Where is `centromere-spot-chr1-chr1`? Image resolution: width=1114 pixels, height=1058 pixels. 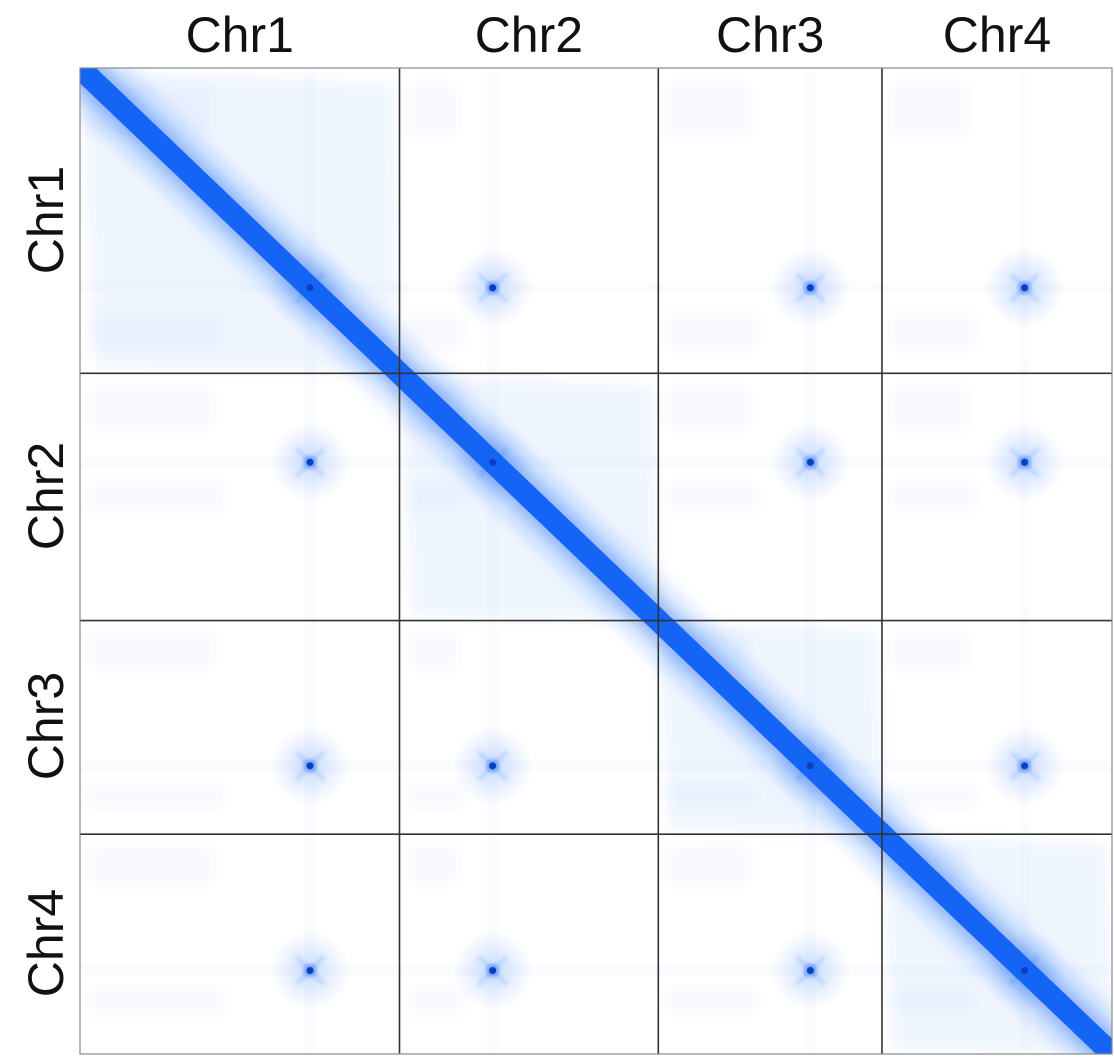 centromere-spot-chr1-chr1 is located at coordinates (310, 287).